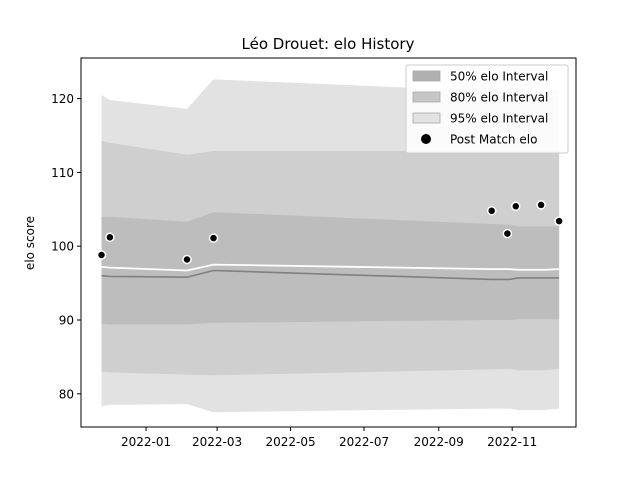  What do you see at coordinates (290, 442) in the screenshot?
I see `x-tick-label: 2022-05` at bounding box center [290, 442].